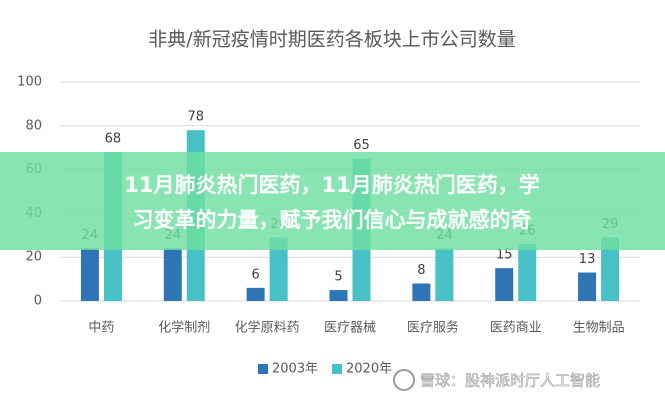 Image resolution: width=665 pixels, height=400 pixels. What do you see at coordinates (295, 369) in the screenshot?
I see `legend-label: 2003年` at bounding box center [295, 369].